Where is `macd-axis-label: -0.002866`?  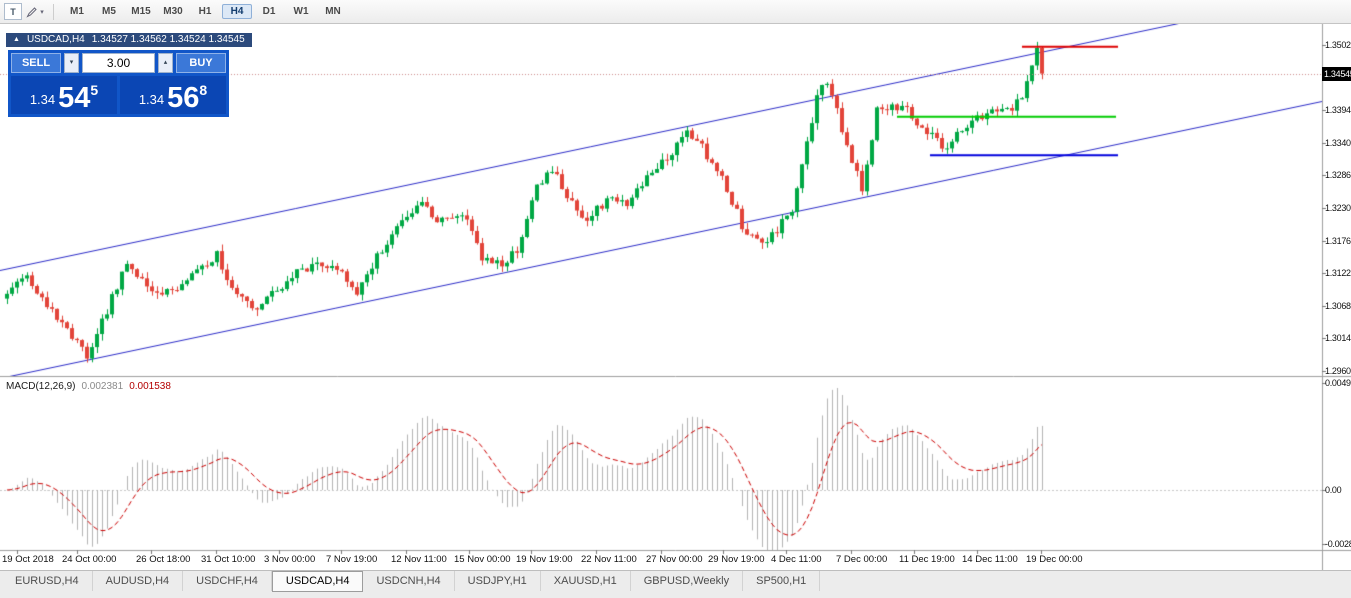 macd-axis-label: -0.002866 is located at coordinates (1338, 544).